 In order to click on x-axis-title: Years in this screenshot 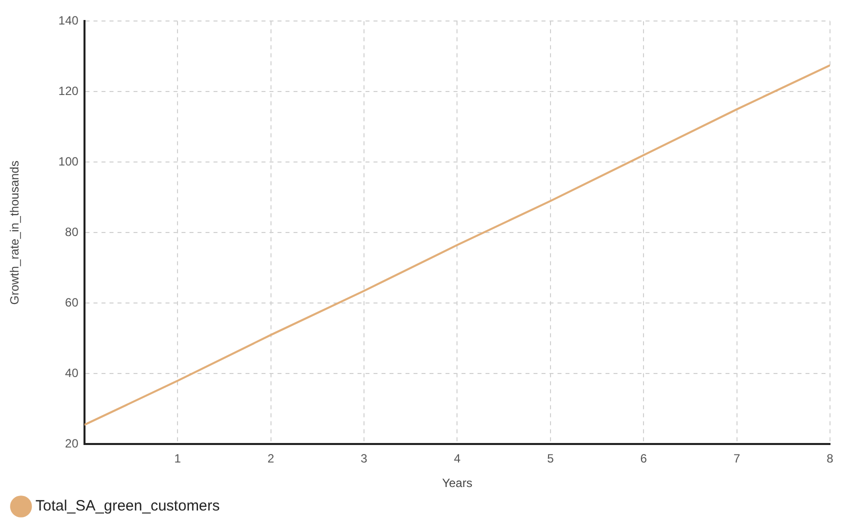, I will do `click(457, 483)`.